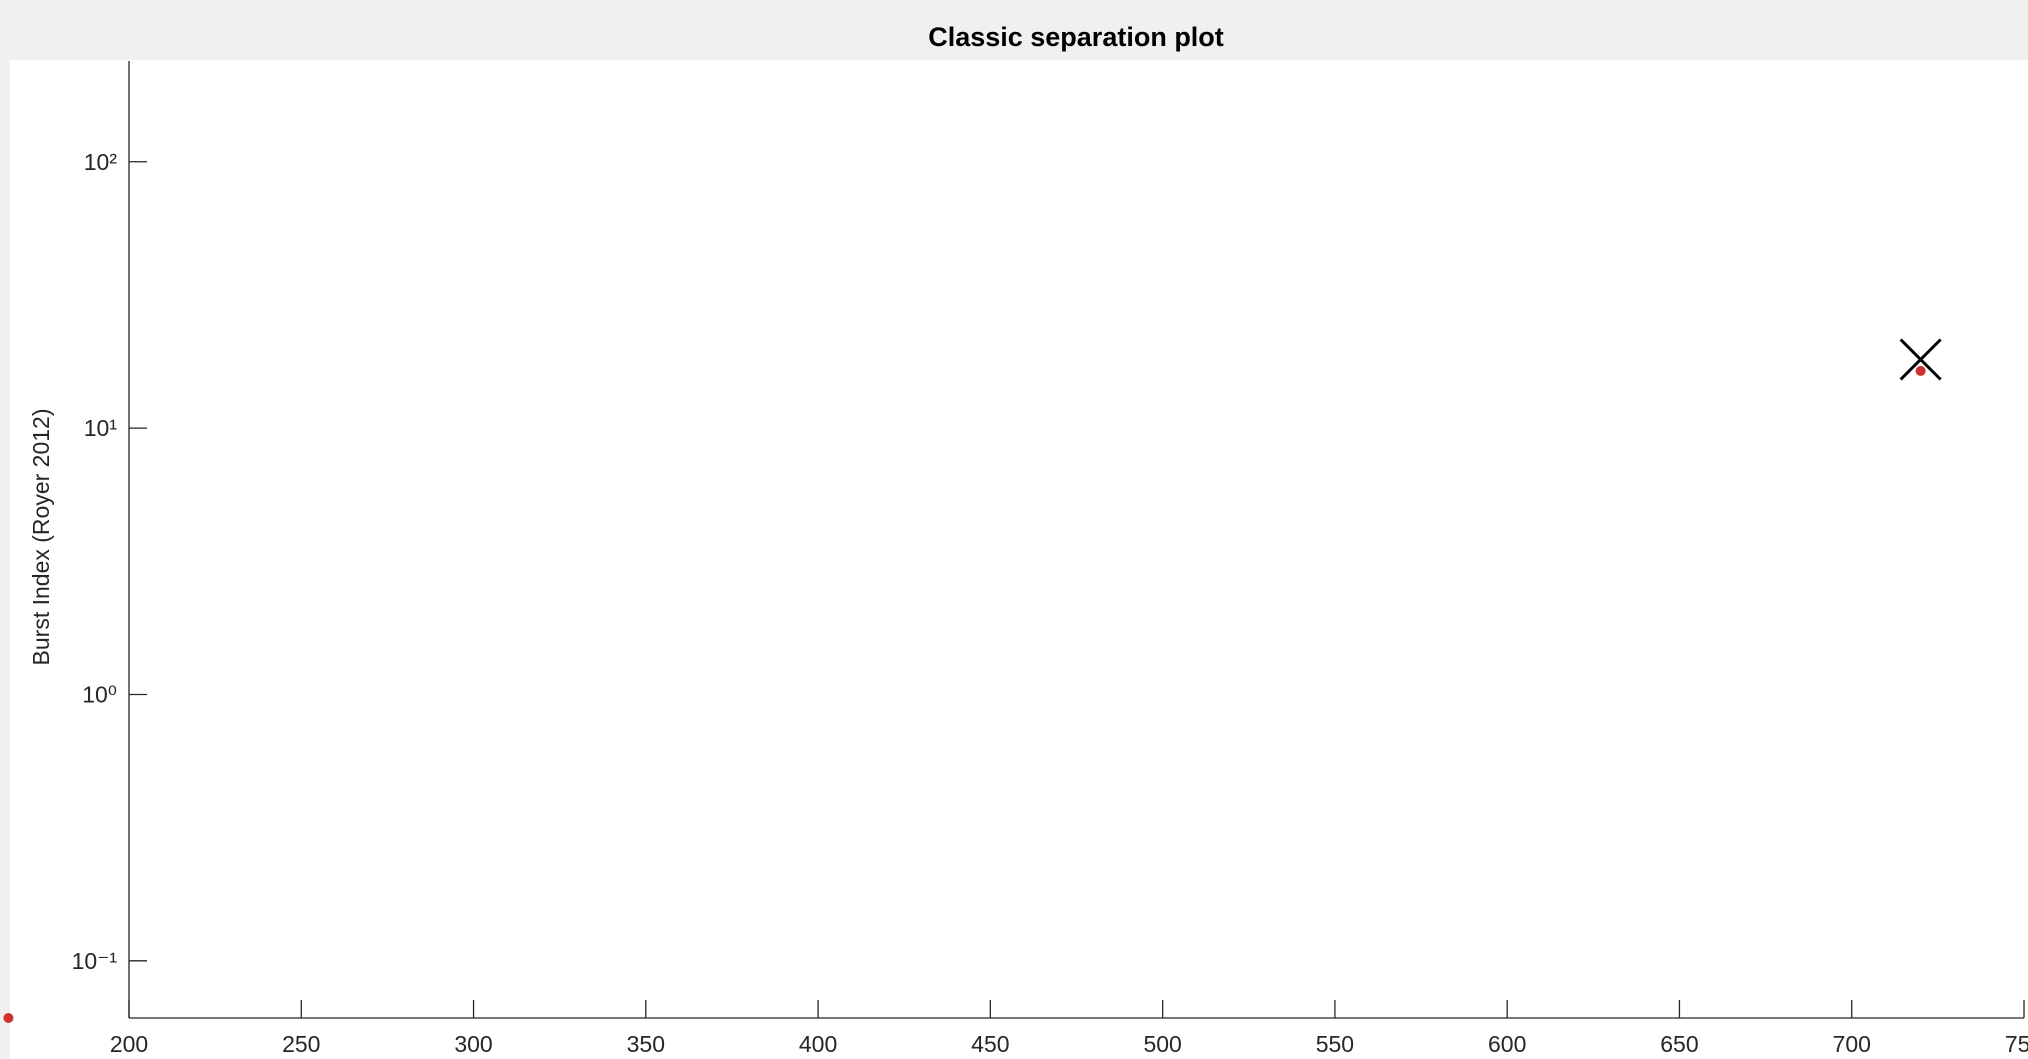  I want to click on chart-title: Classic separation plot, so click(1076, 37).